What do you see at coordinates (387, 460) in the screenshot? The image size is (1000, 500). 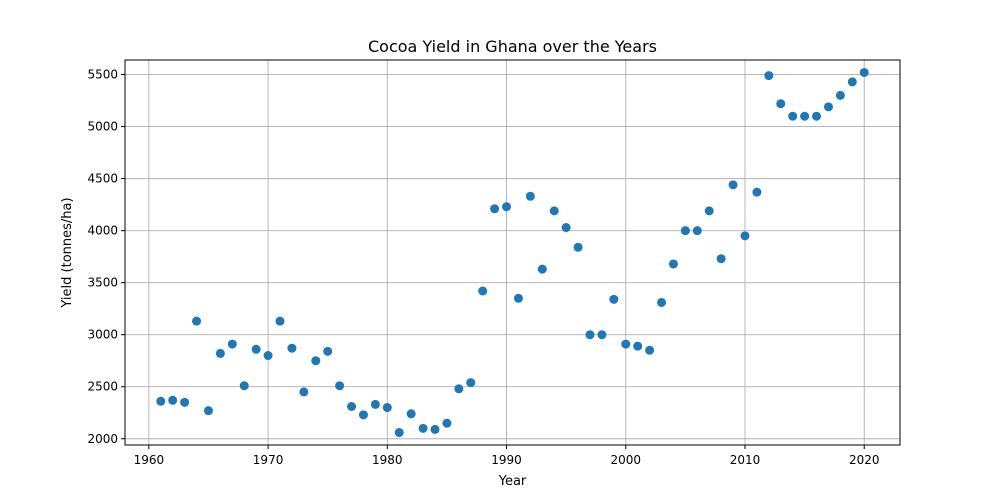 I see `x-tick-label: 1980` at bounding box center [387, 460].